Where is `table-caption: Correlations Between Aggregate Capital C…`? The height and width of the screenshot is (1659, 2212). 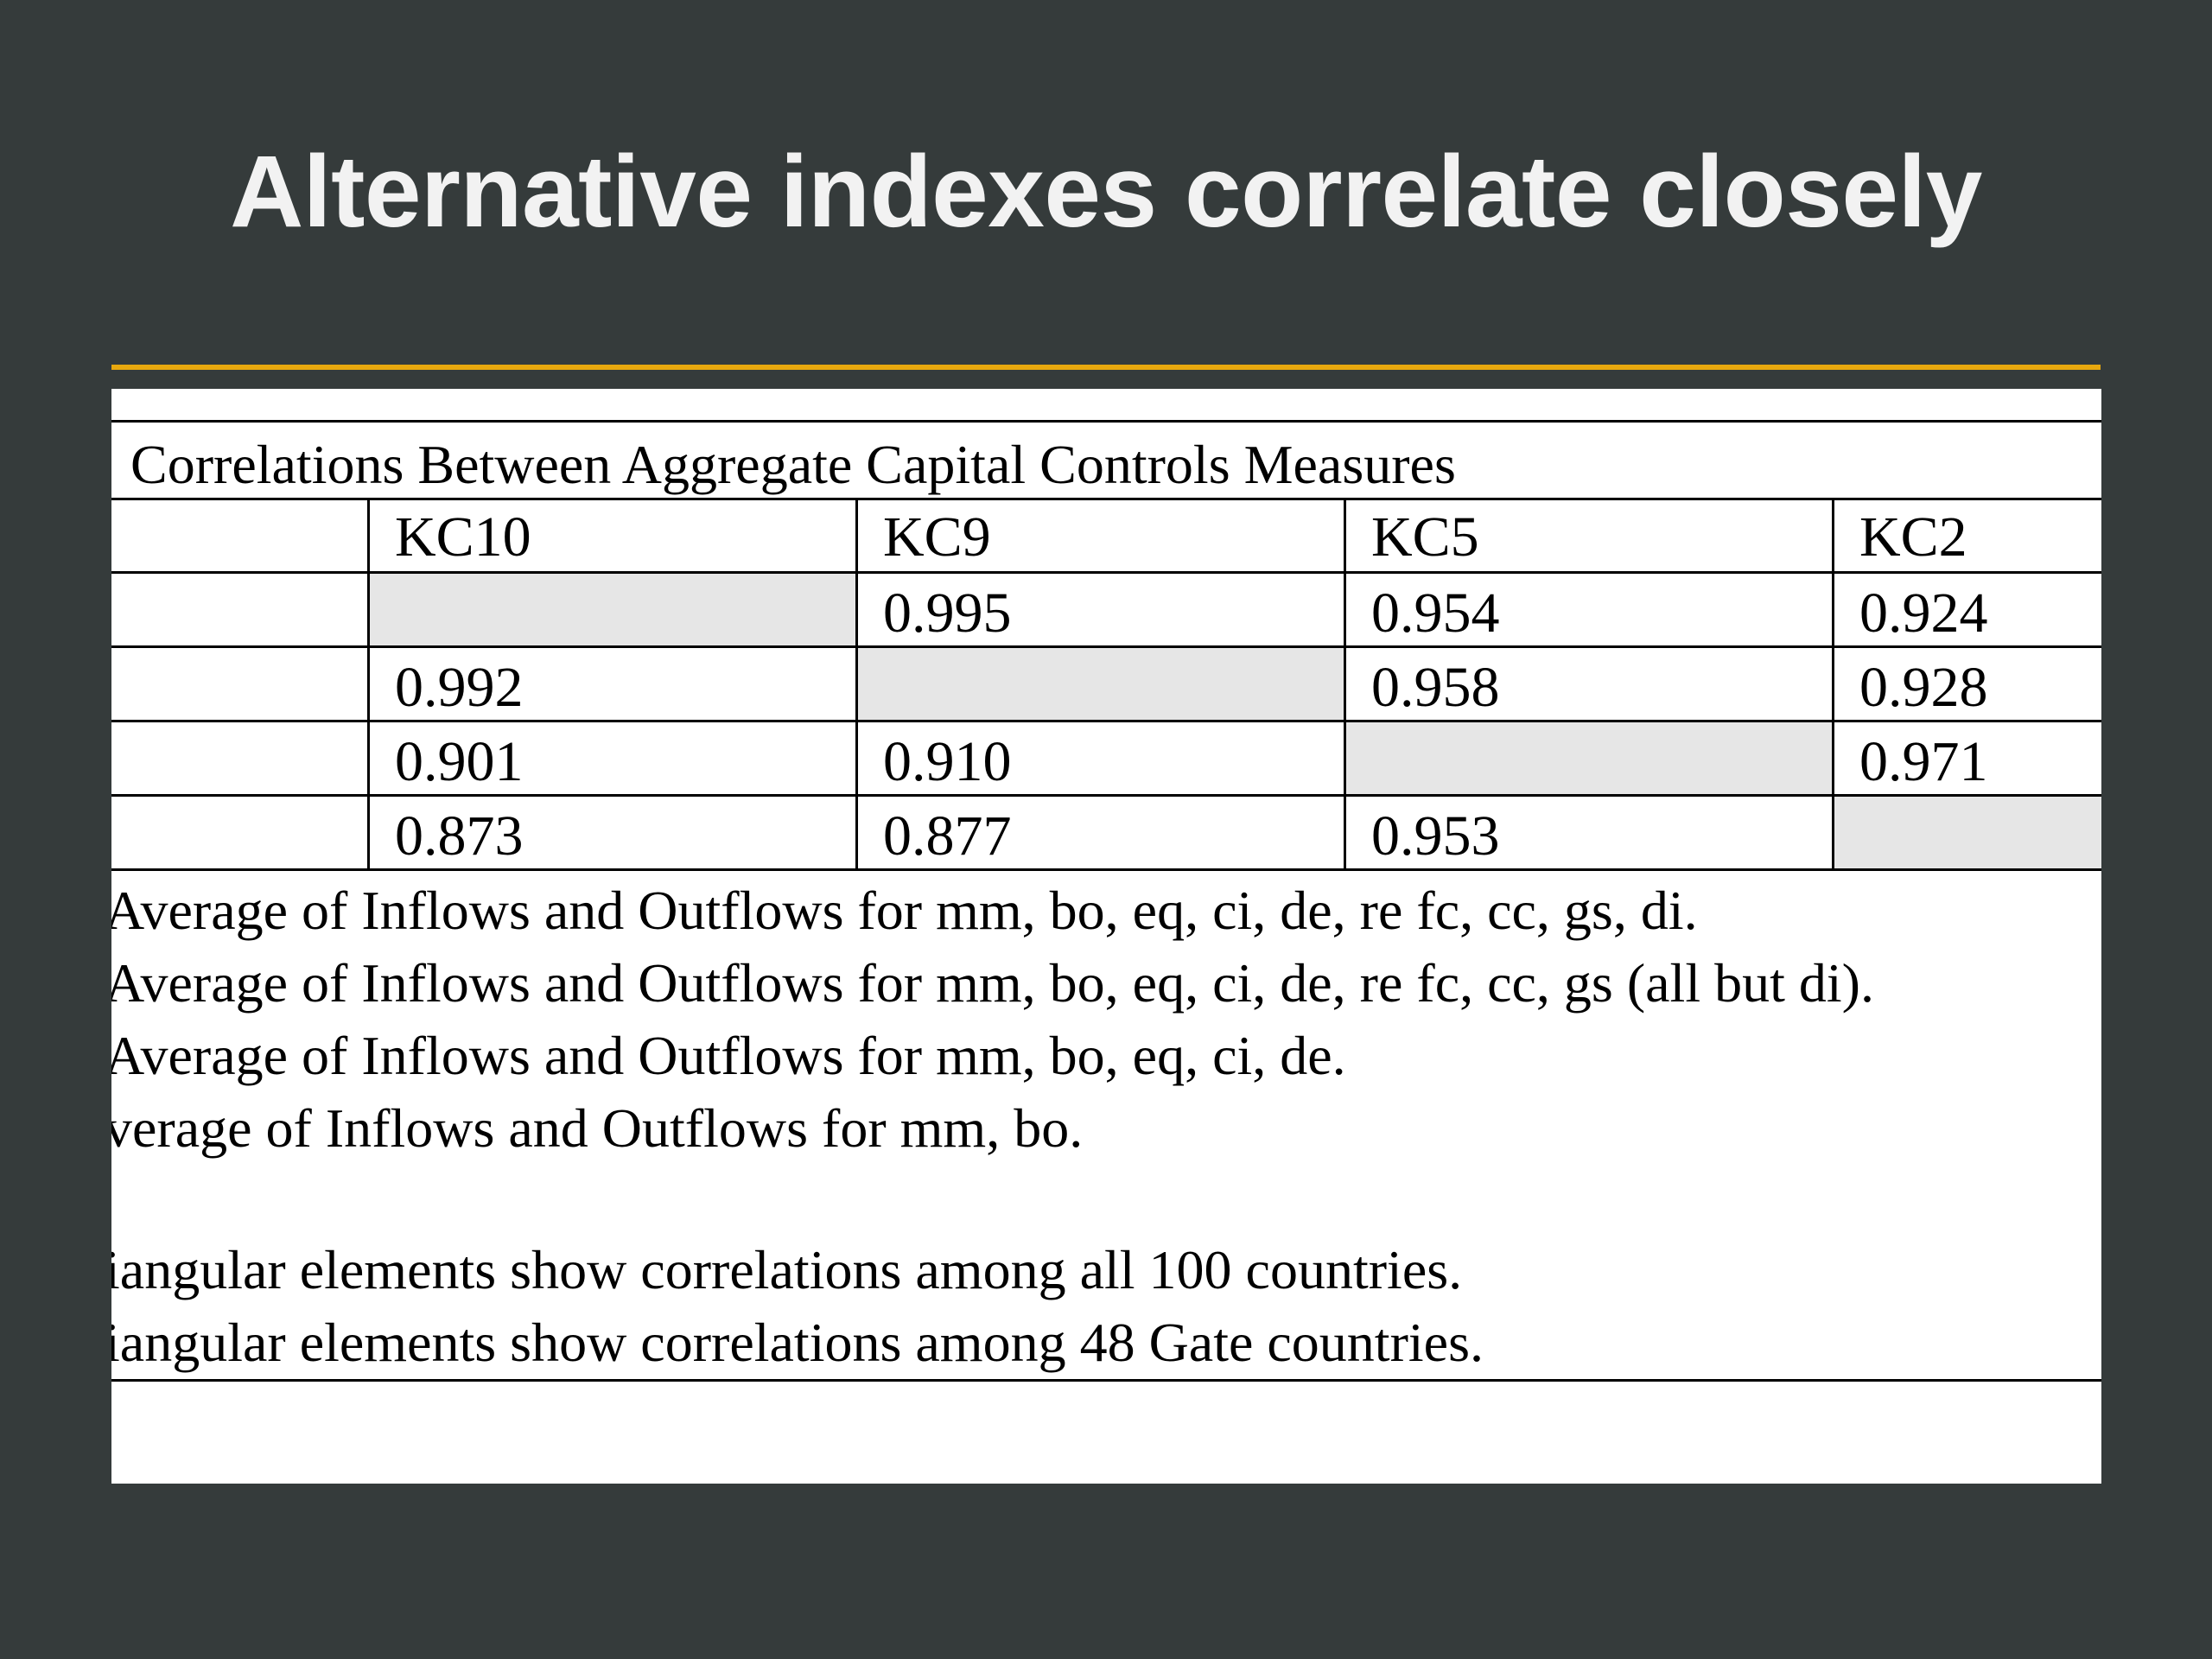 table-caption: Correlations Between Aggregate Capital C… is located at coordinates (793, 464).